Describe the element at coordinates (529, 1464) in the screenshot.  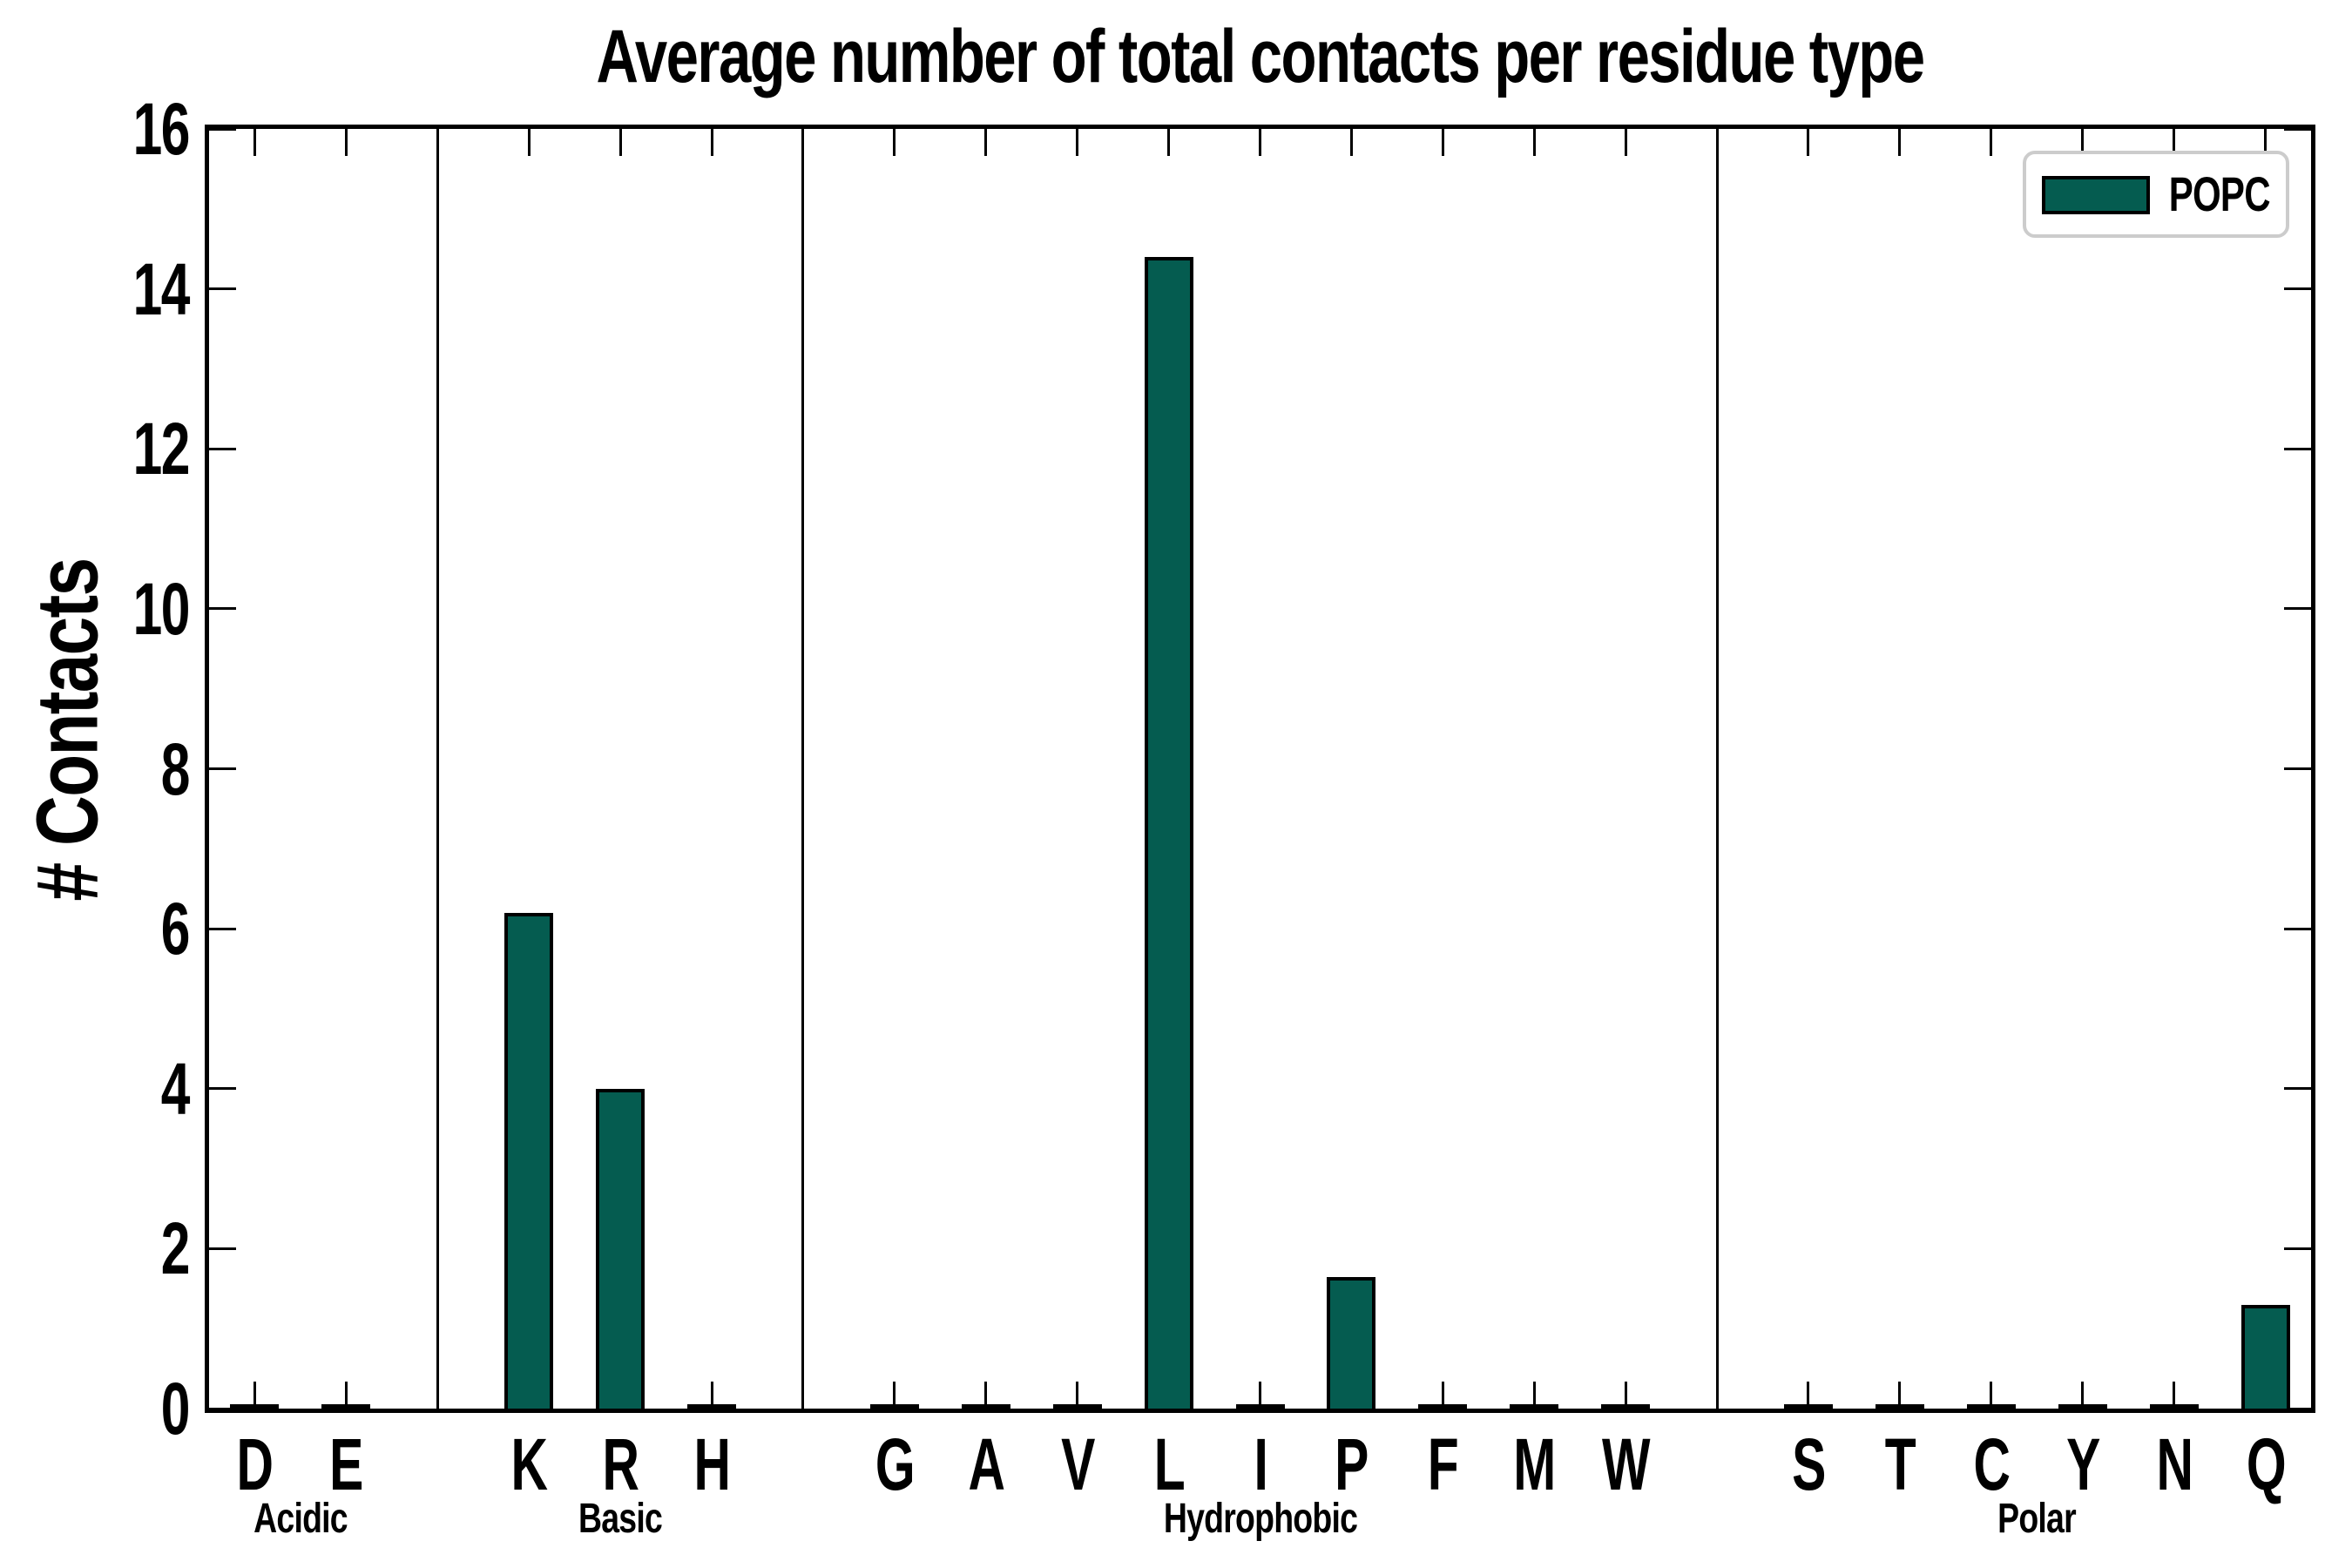
I see `x-tick-label-K: K` at that location.